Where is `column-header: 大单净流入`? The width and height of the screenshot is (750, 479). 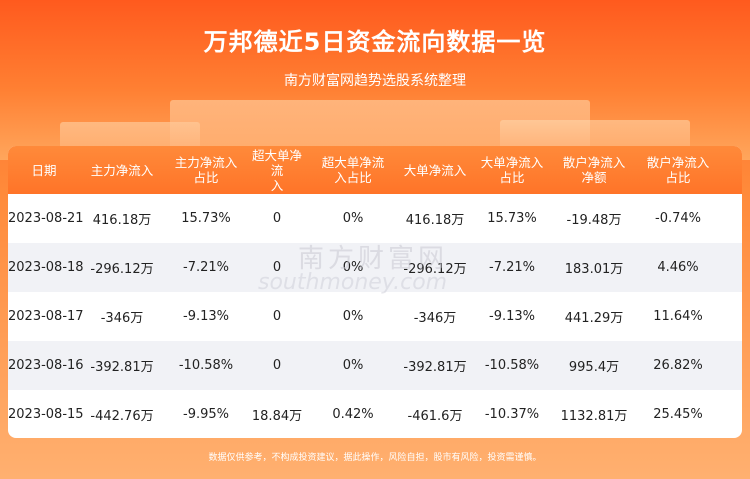 column-header: 大单净流入 is located at coordinates (435, 170).